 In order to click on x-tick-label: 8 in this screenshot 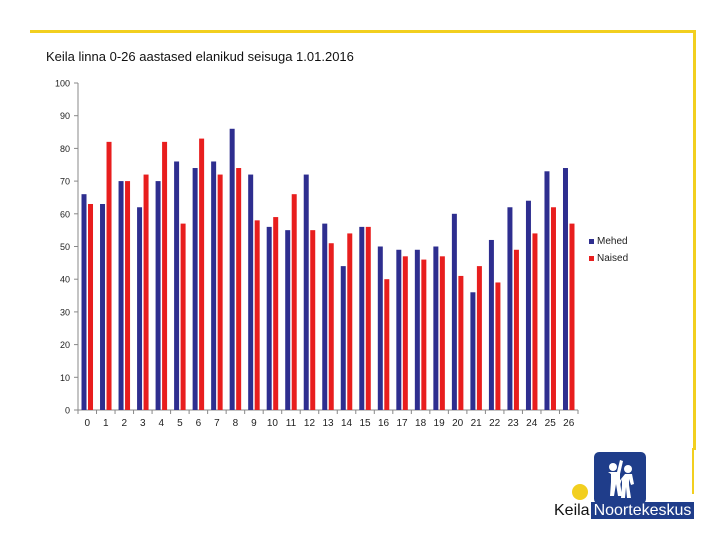, I will do `click(236, 423)`.